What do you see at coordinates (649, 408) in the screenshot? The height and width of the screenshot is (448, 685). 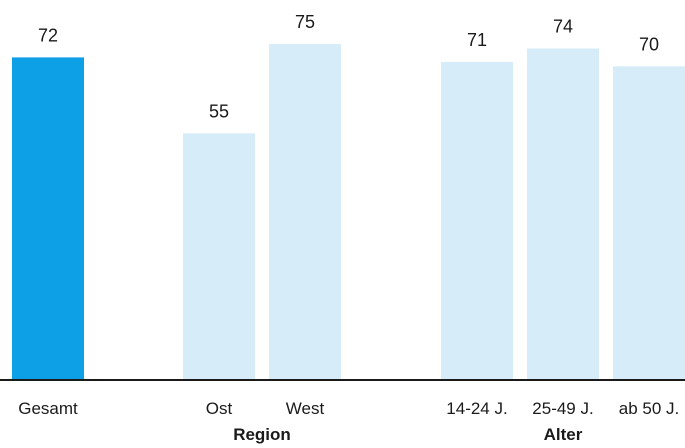 I see `category-label: ab 50 J.` at bounding box center [649, 408].